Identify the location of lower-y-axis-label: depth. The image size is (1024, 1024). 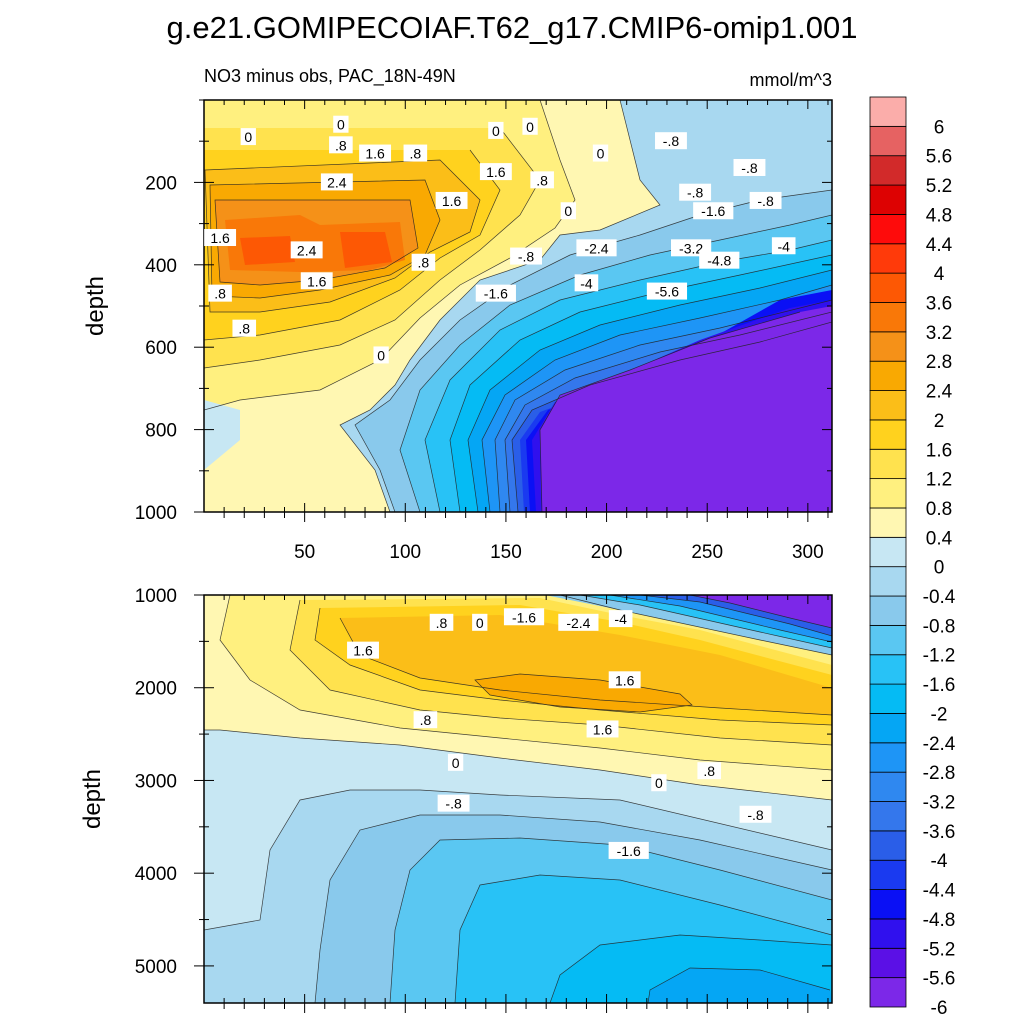
(92, 799).